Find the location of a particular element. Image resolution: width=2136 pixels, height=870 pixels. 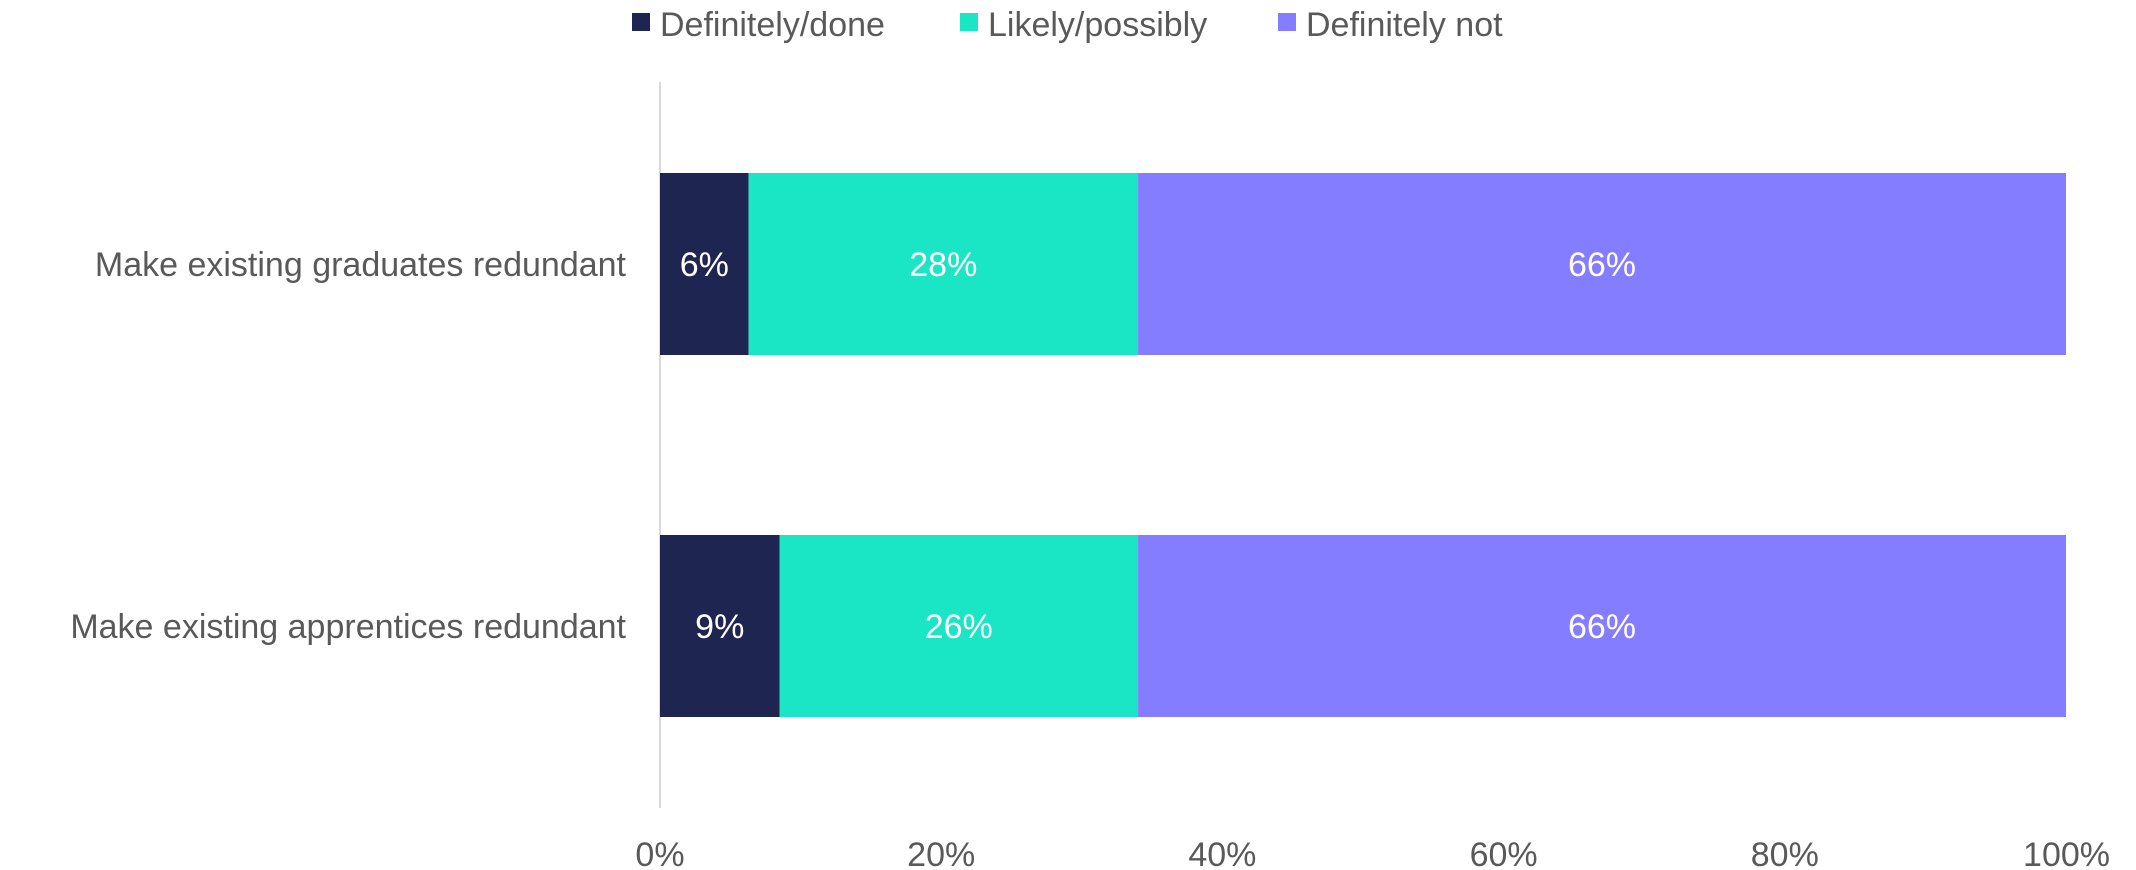

category-label-2: Make existing apprentices redundant is located at coordinates (348, 627).